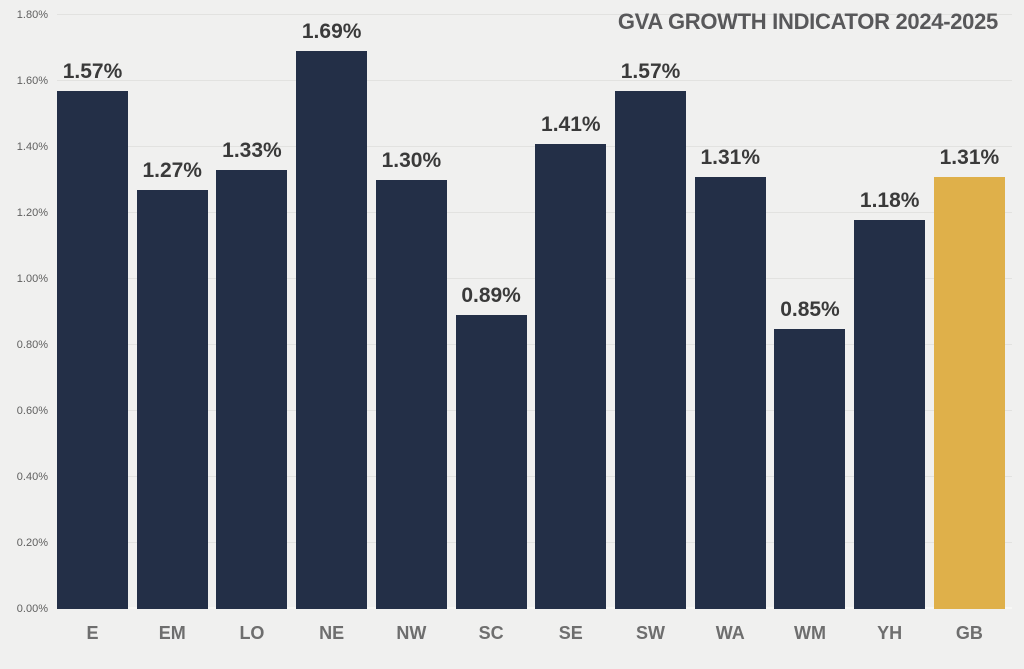 The image size is (1024, 669). Describe the element at coordinates (730, 633) in the screenshot. I see `x-tick-label-wa: WA` at that location.